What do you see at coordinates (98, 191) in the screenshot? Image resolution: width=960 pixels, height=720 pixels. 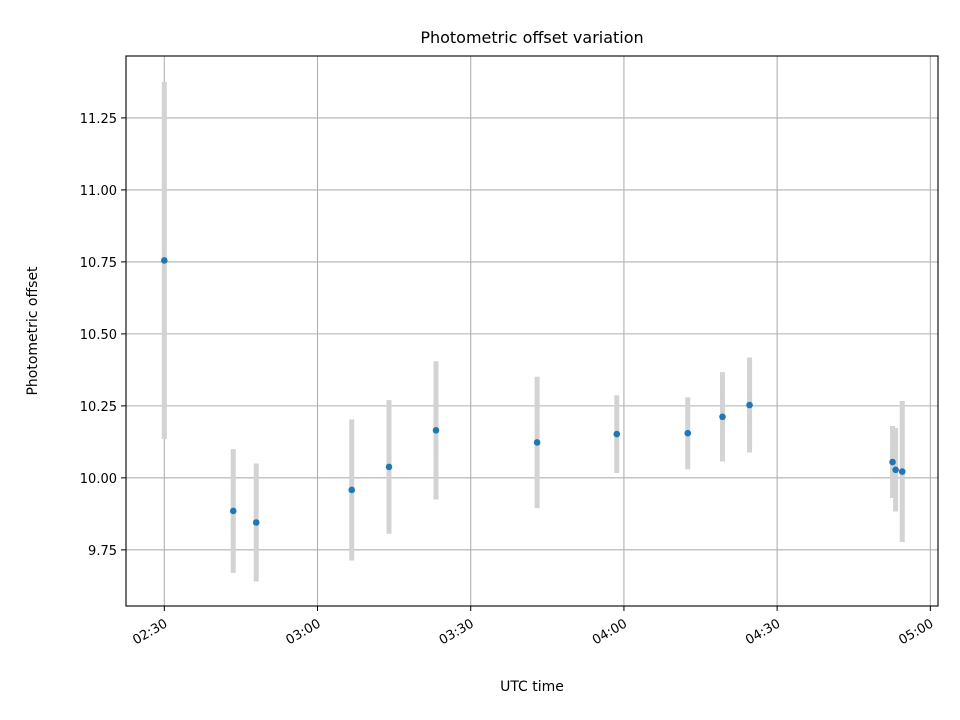 I see `y-tick-label: 11.00` at bounding box center [98, 191].